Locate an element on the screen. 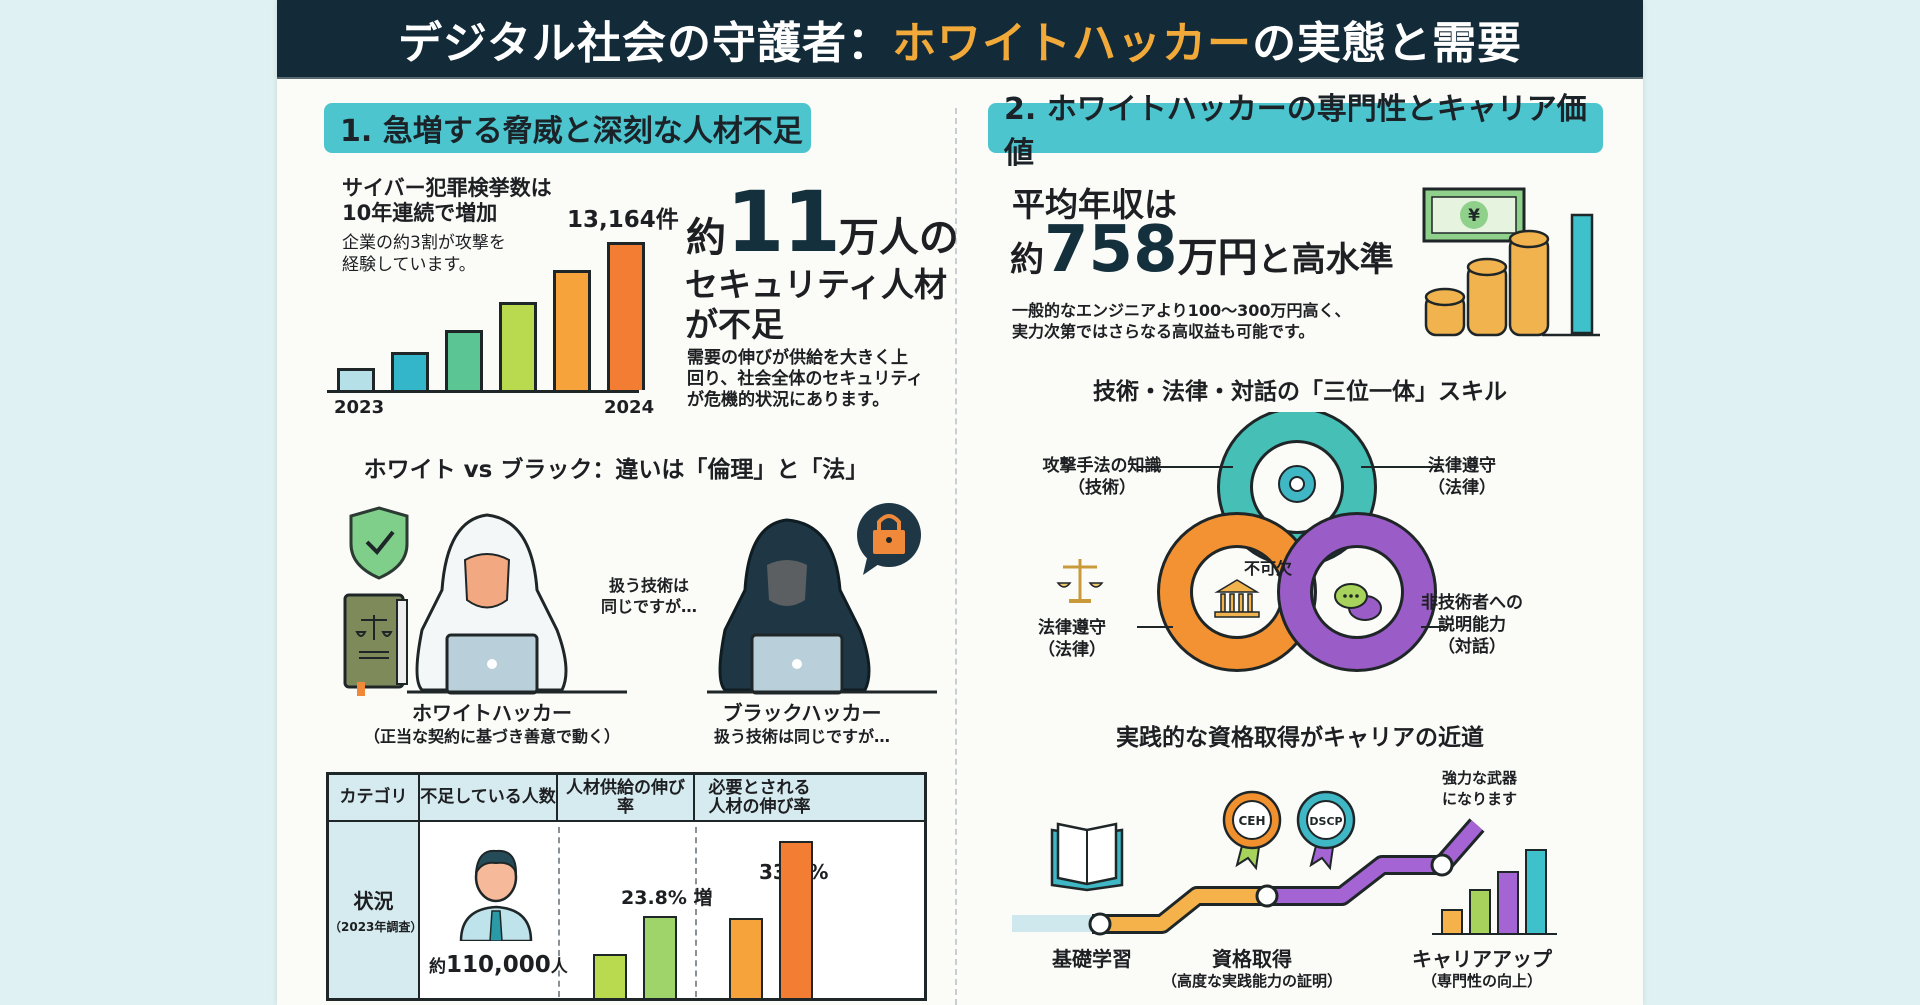 Image resolution: width=1920 pixels, height=1005 pixels. step-career-up: キャリアアップ is located at coordinates (1482, 959).